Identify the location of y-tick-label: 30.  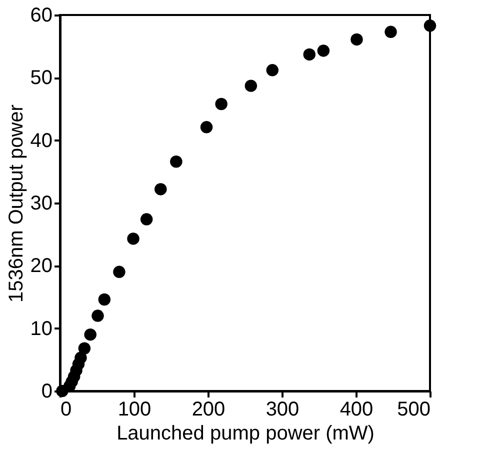
(41, 203).